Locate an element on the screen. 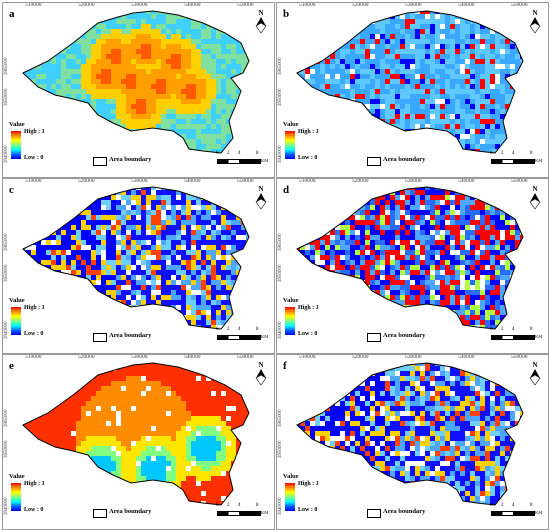 The width and height of the screenshot is (550, 530). panel-label: f is located at coordinates (285, 366).